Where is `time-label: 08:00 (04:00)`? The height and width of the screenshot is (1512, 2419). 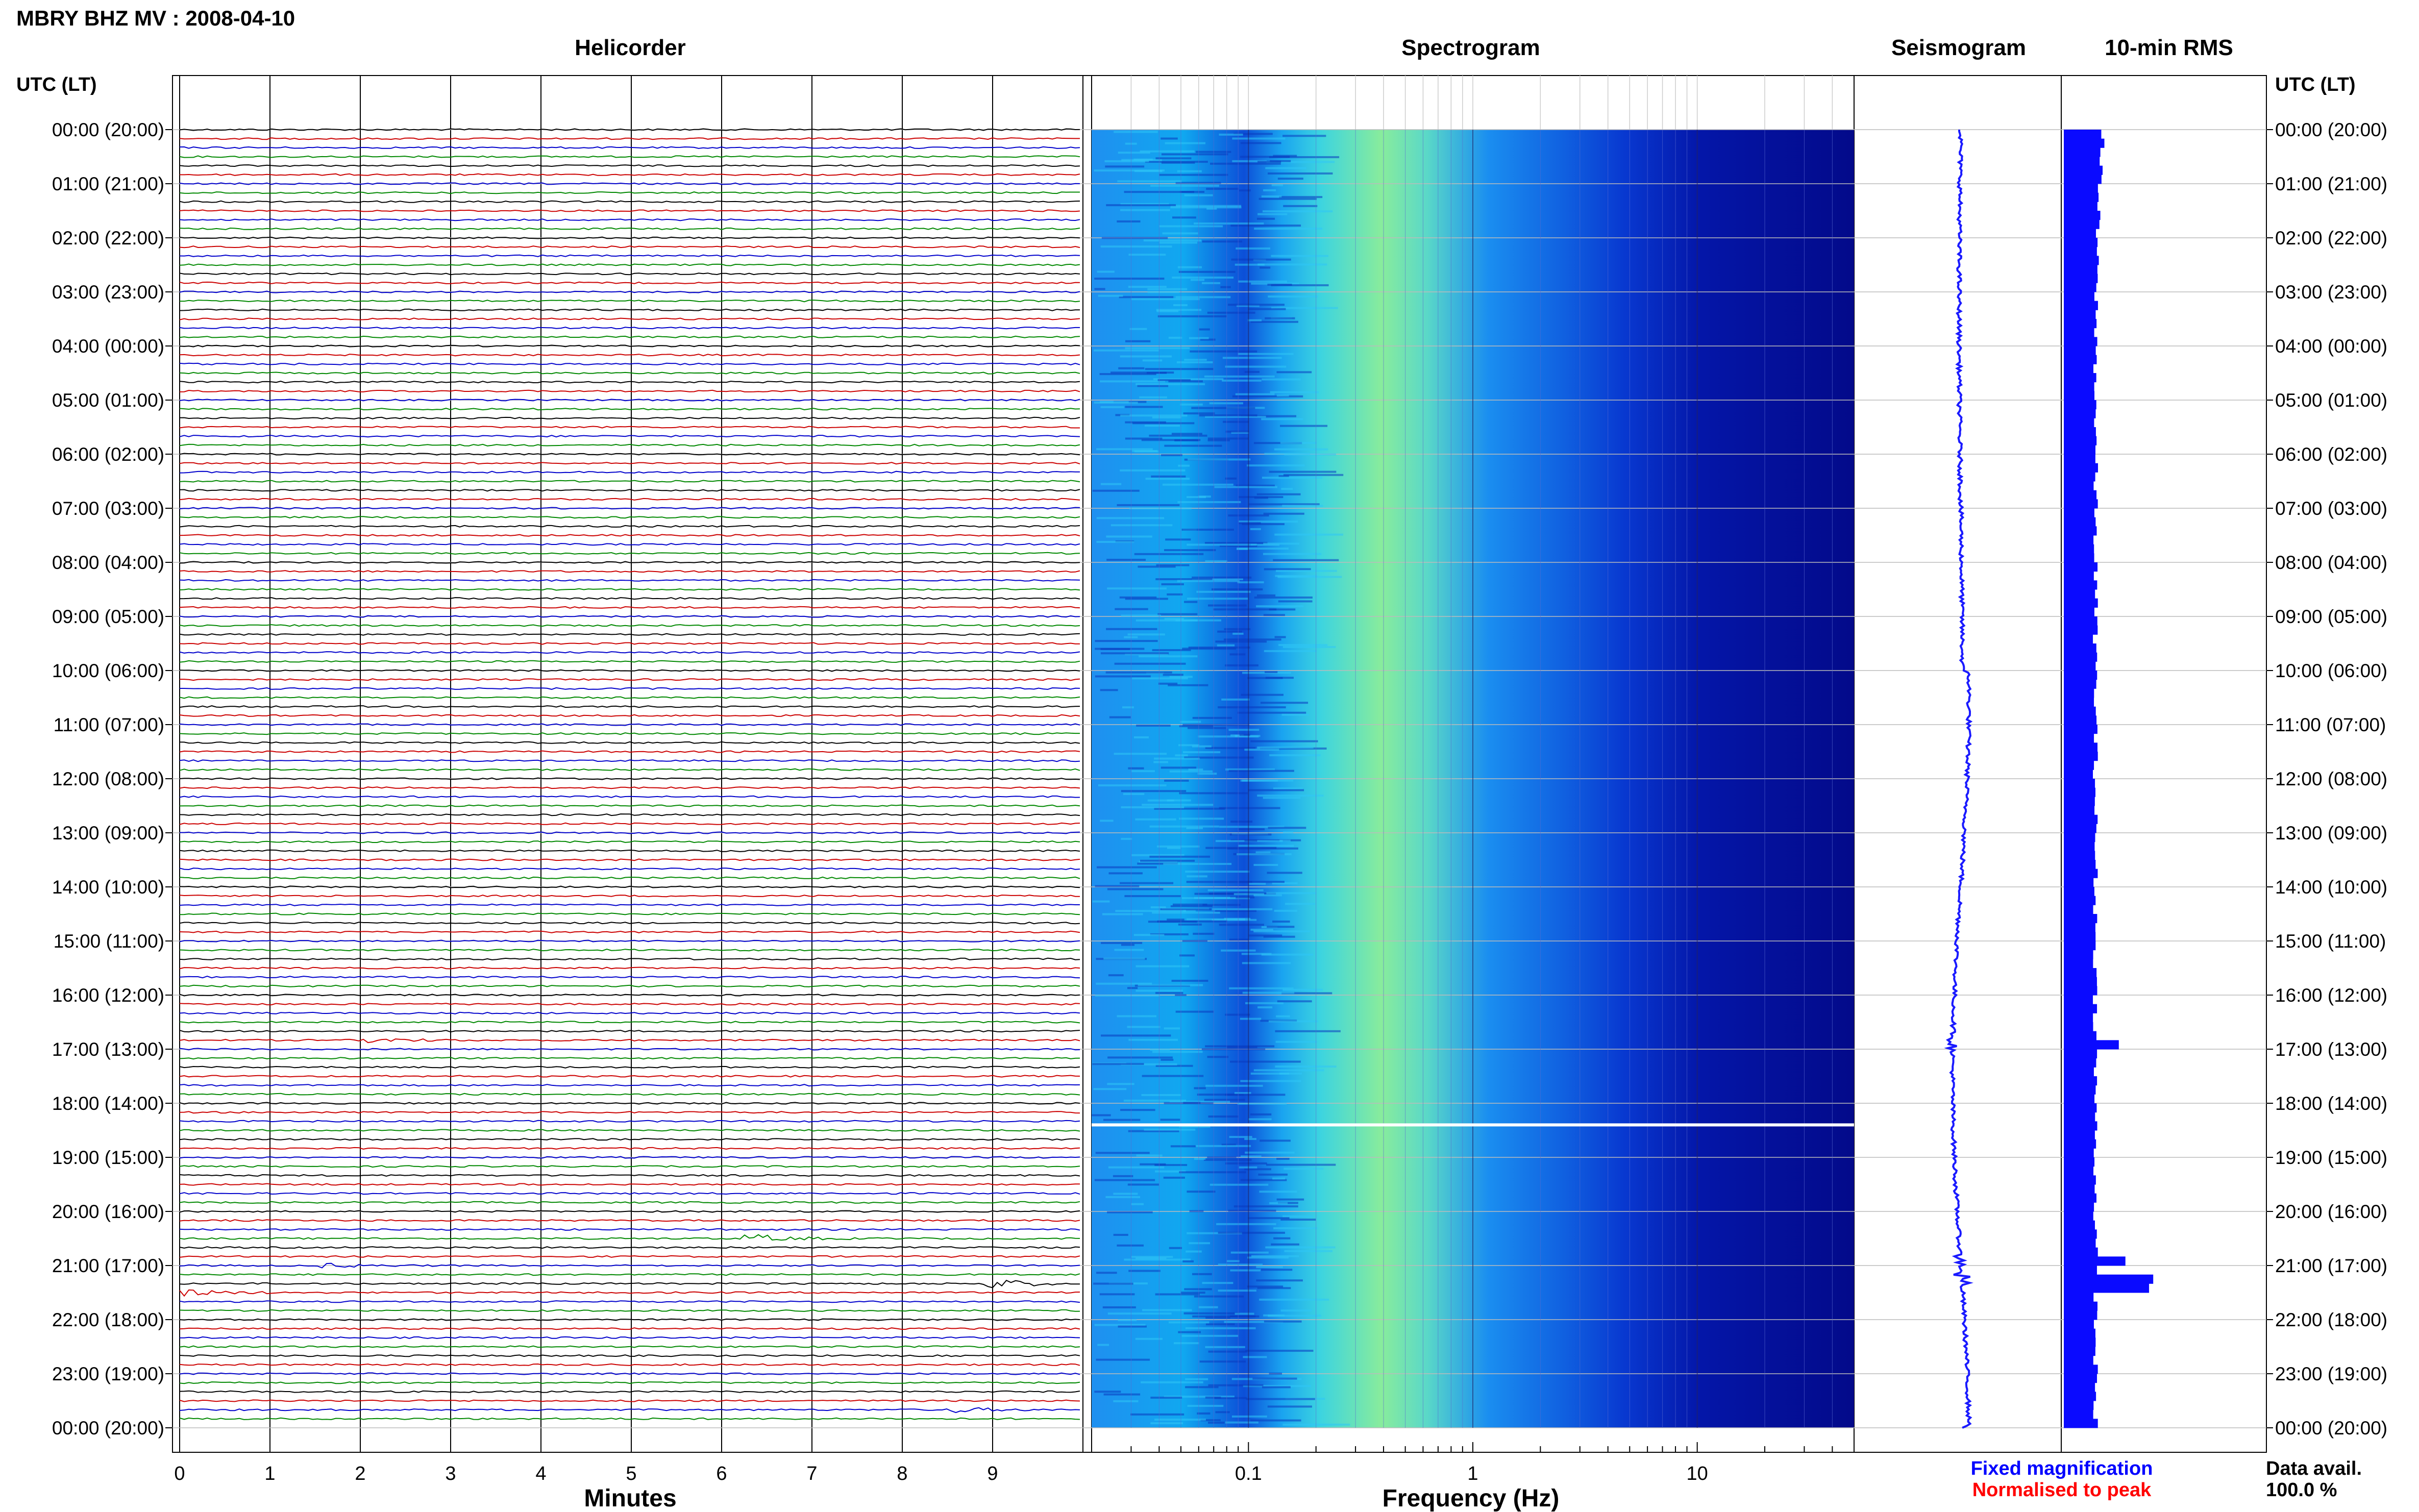 time-label: 08:00 (04:00) is located at coordinates (2331, 562).